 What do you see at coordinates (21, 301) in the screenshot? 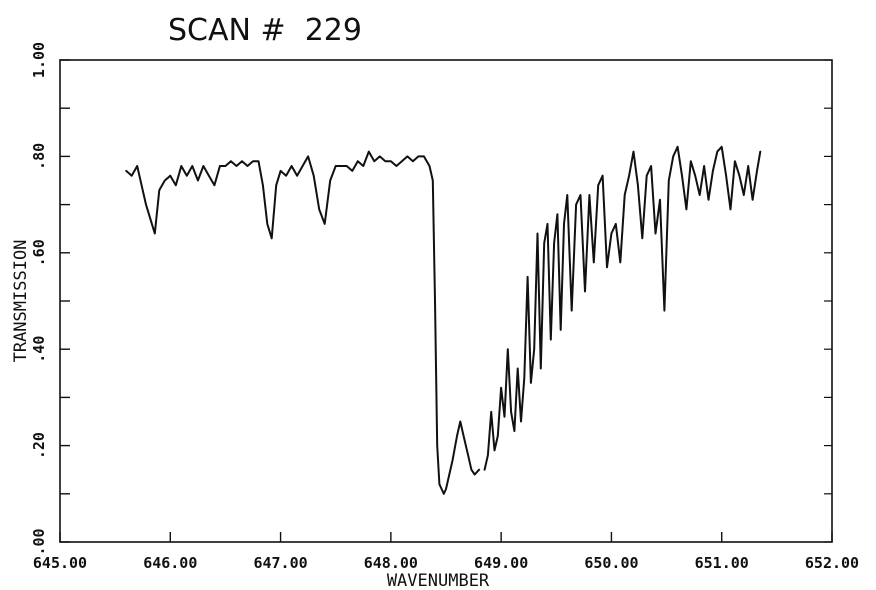
I see `y-axis-label: TRANSMISSION` at bounding box center [21, 301].